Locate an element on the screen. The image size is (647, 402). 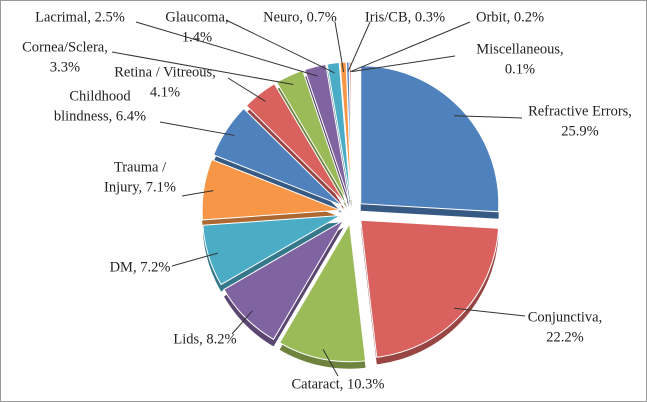
data-label: Glaucoma, 1.4% is located at coordinates (196, 27).